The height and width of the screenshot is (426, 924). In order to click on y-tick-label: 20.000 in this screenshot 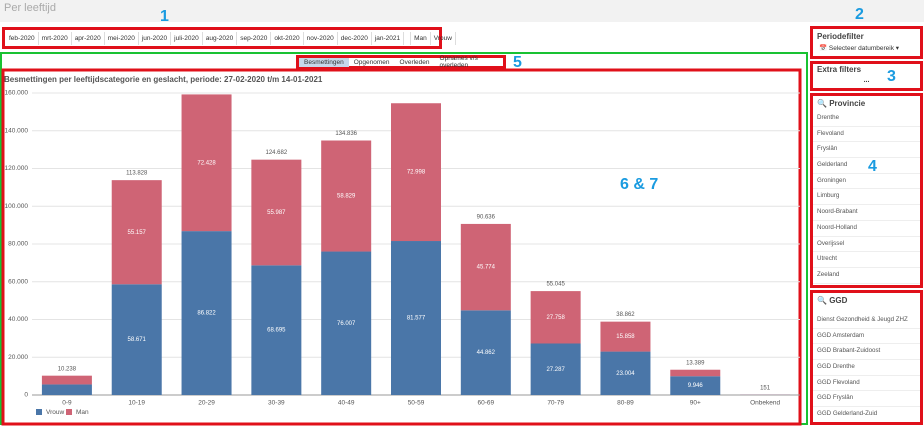, I will do `click(18, 357)`.